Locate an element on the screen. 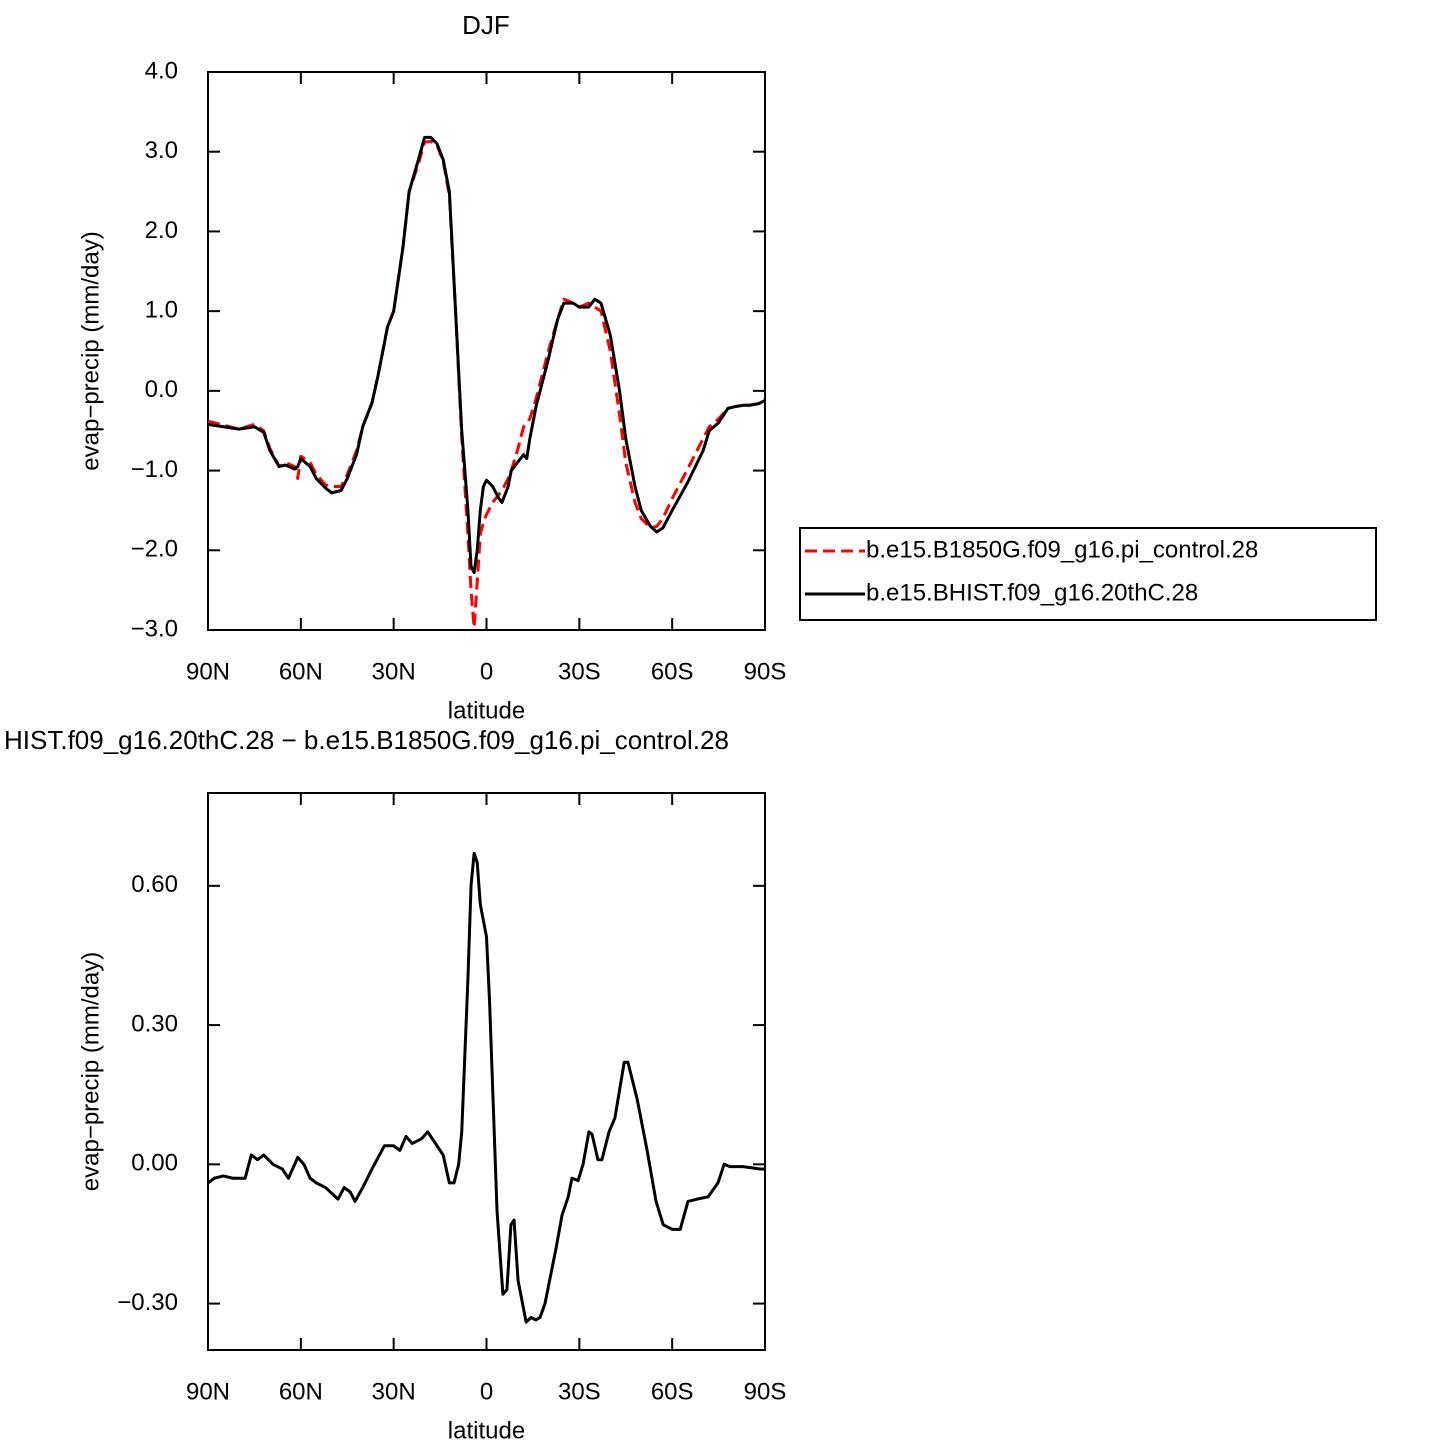 The width and height of the screenshot is (1449, 1452). y-tick-label: −0.30 is located at coordinates (147, 1302).